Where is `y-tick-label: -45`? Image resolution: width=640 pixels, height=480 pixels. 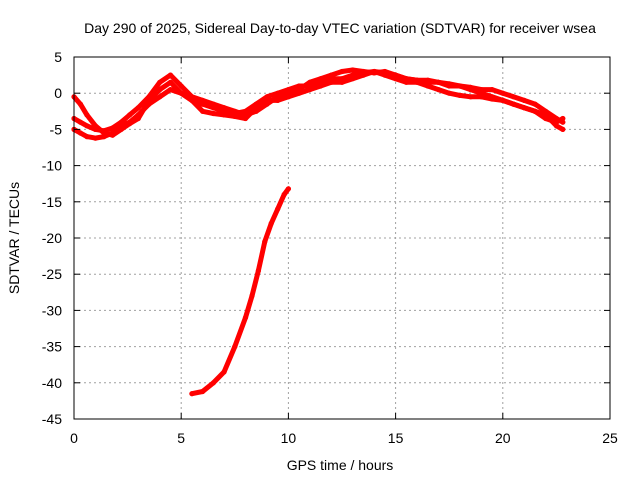
y-tick-label: -45 is located at coordinates (52, 419).